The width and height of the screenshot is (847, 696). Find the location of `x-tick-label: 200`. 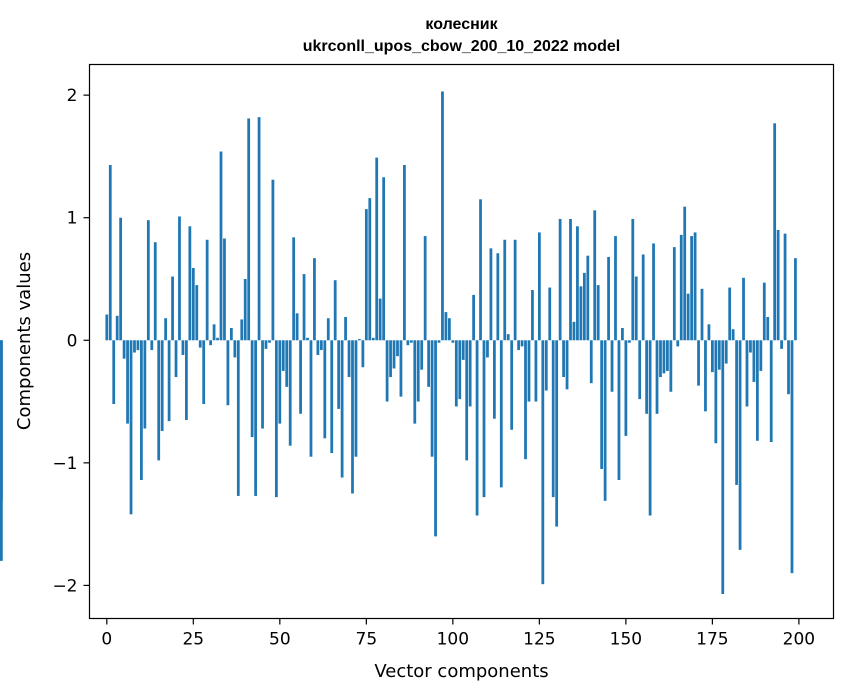

x-tick-label: 200 is located at coordinates (799, 640).